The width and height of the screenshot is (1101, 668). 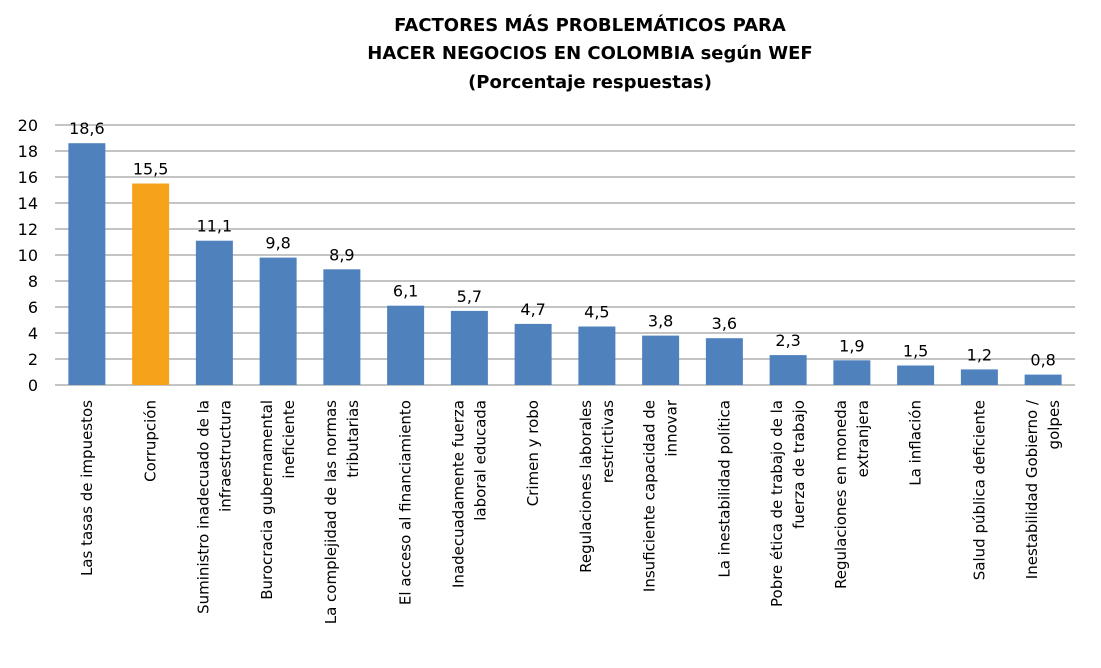 I want to click on y-tick-label: 20, so click(x=28, y=125).